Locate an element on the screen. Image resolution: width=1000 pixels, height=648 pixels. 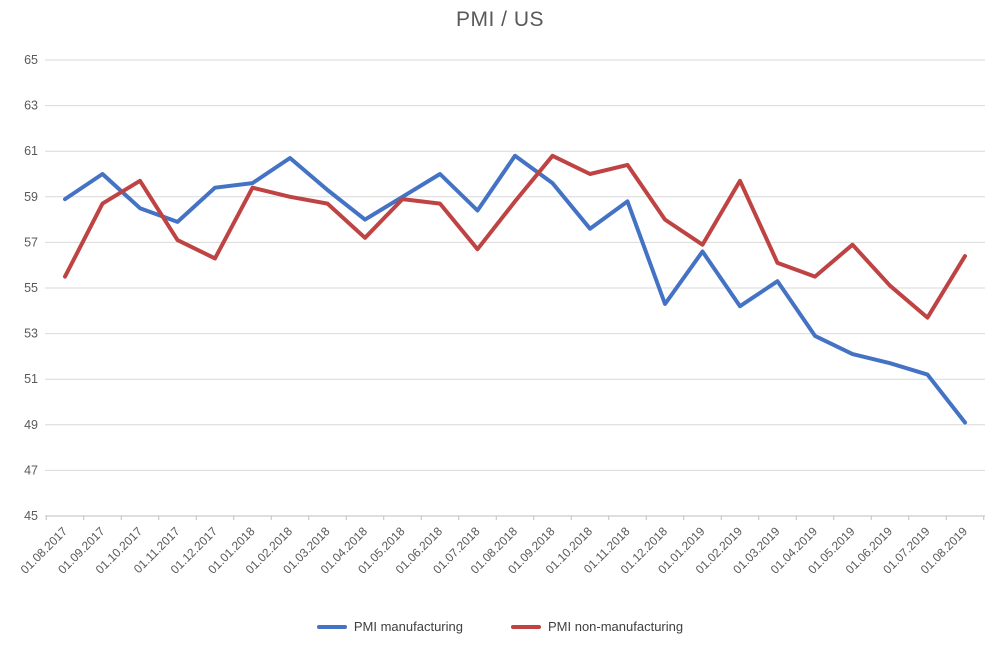
y-tick-label: 57 is located at coordinates (31, 242).